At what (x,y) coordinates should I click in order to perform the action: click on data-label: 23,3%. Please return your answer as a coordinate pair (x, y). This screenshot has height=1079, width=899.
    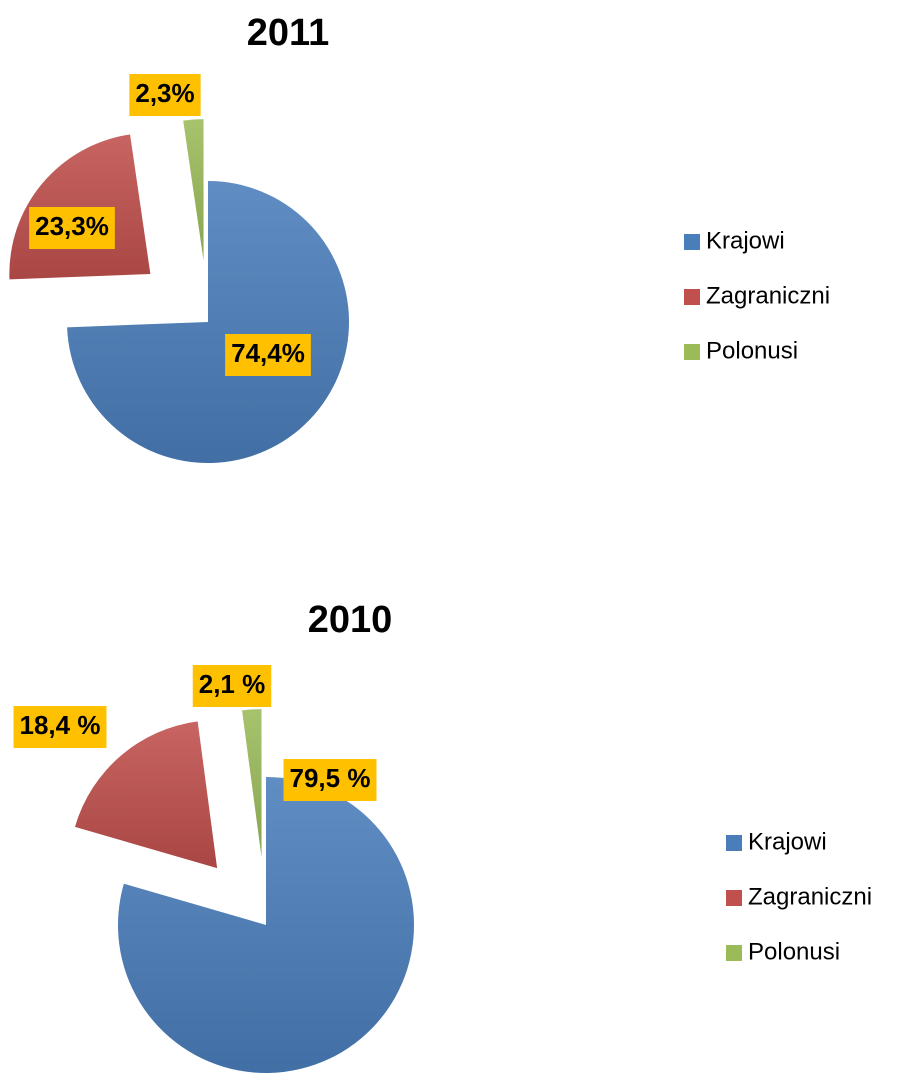
    Looking at the image, I should click on (72, 226).